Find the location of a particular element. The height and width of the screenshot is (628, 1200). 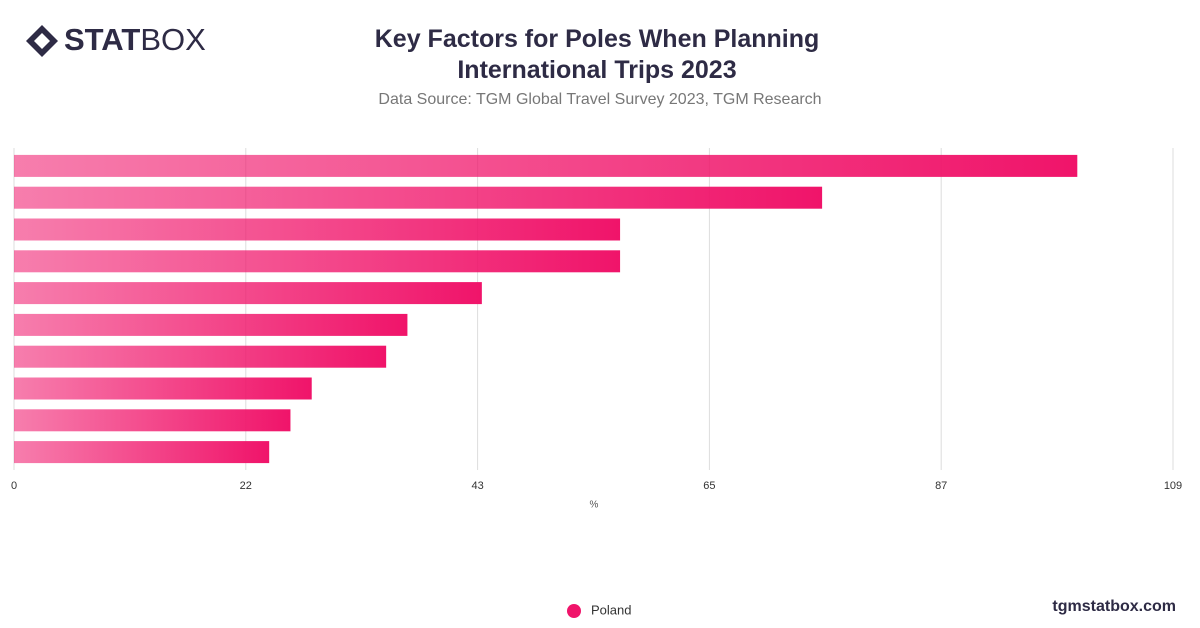

x-tick-label: 22 is located at coordinates (246, 486).